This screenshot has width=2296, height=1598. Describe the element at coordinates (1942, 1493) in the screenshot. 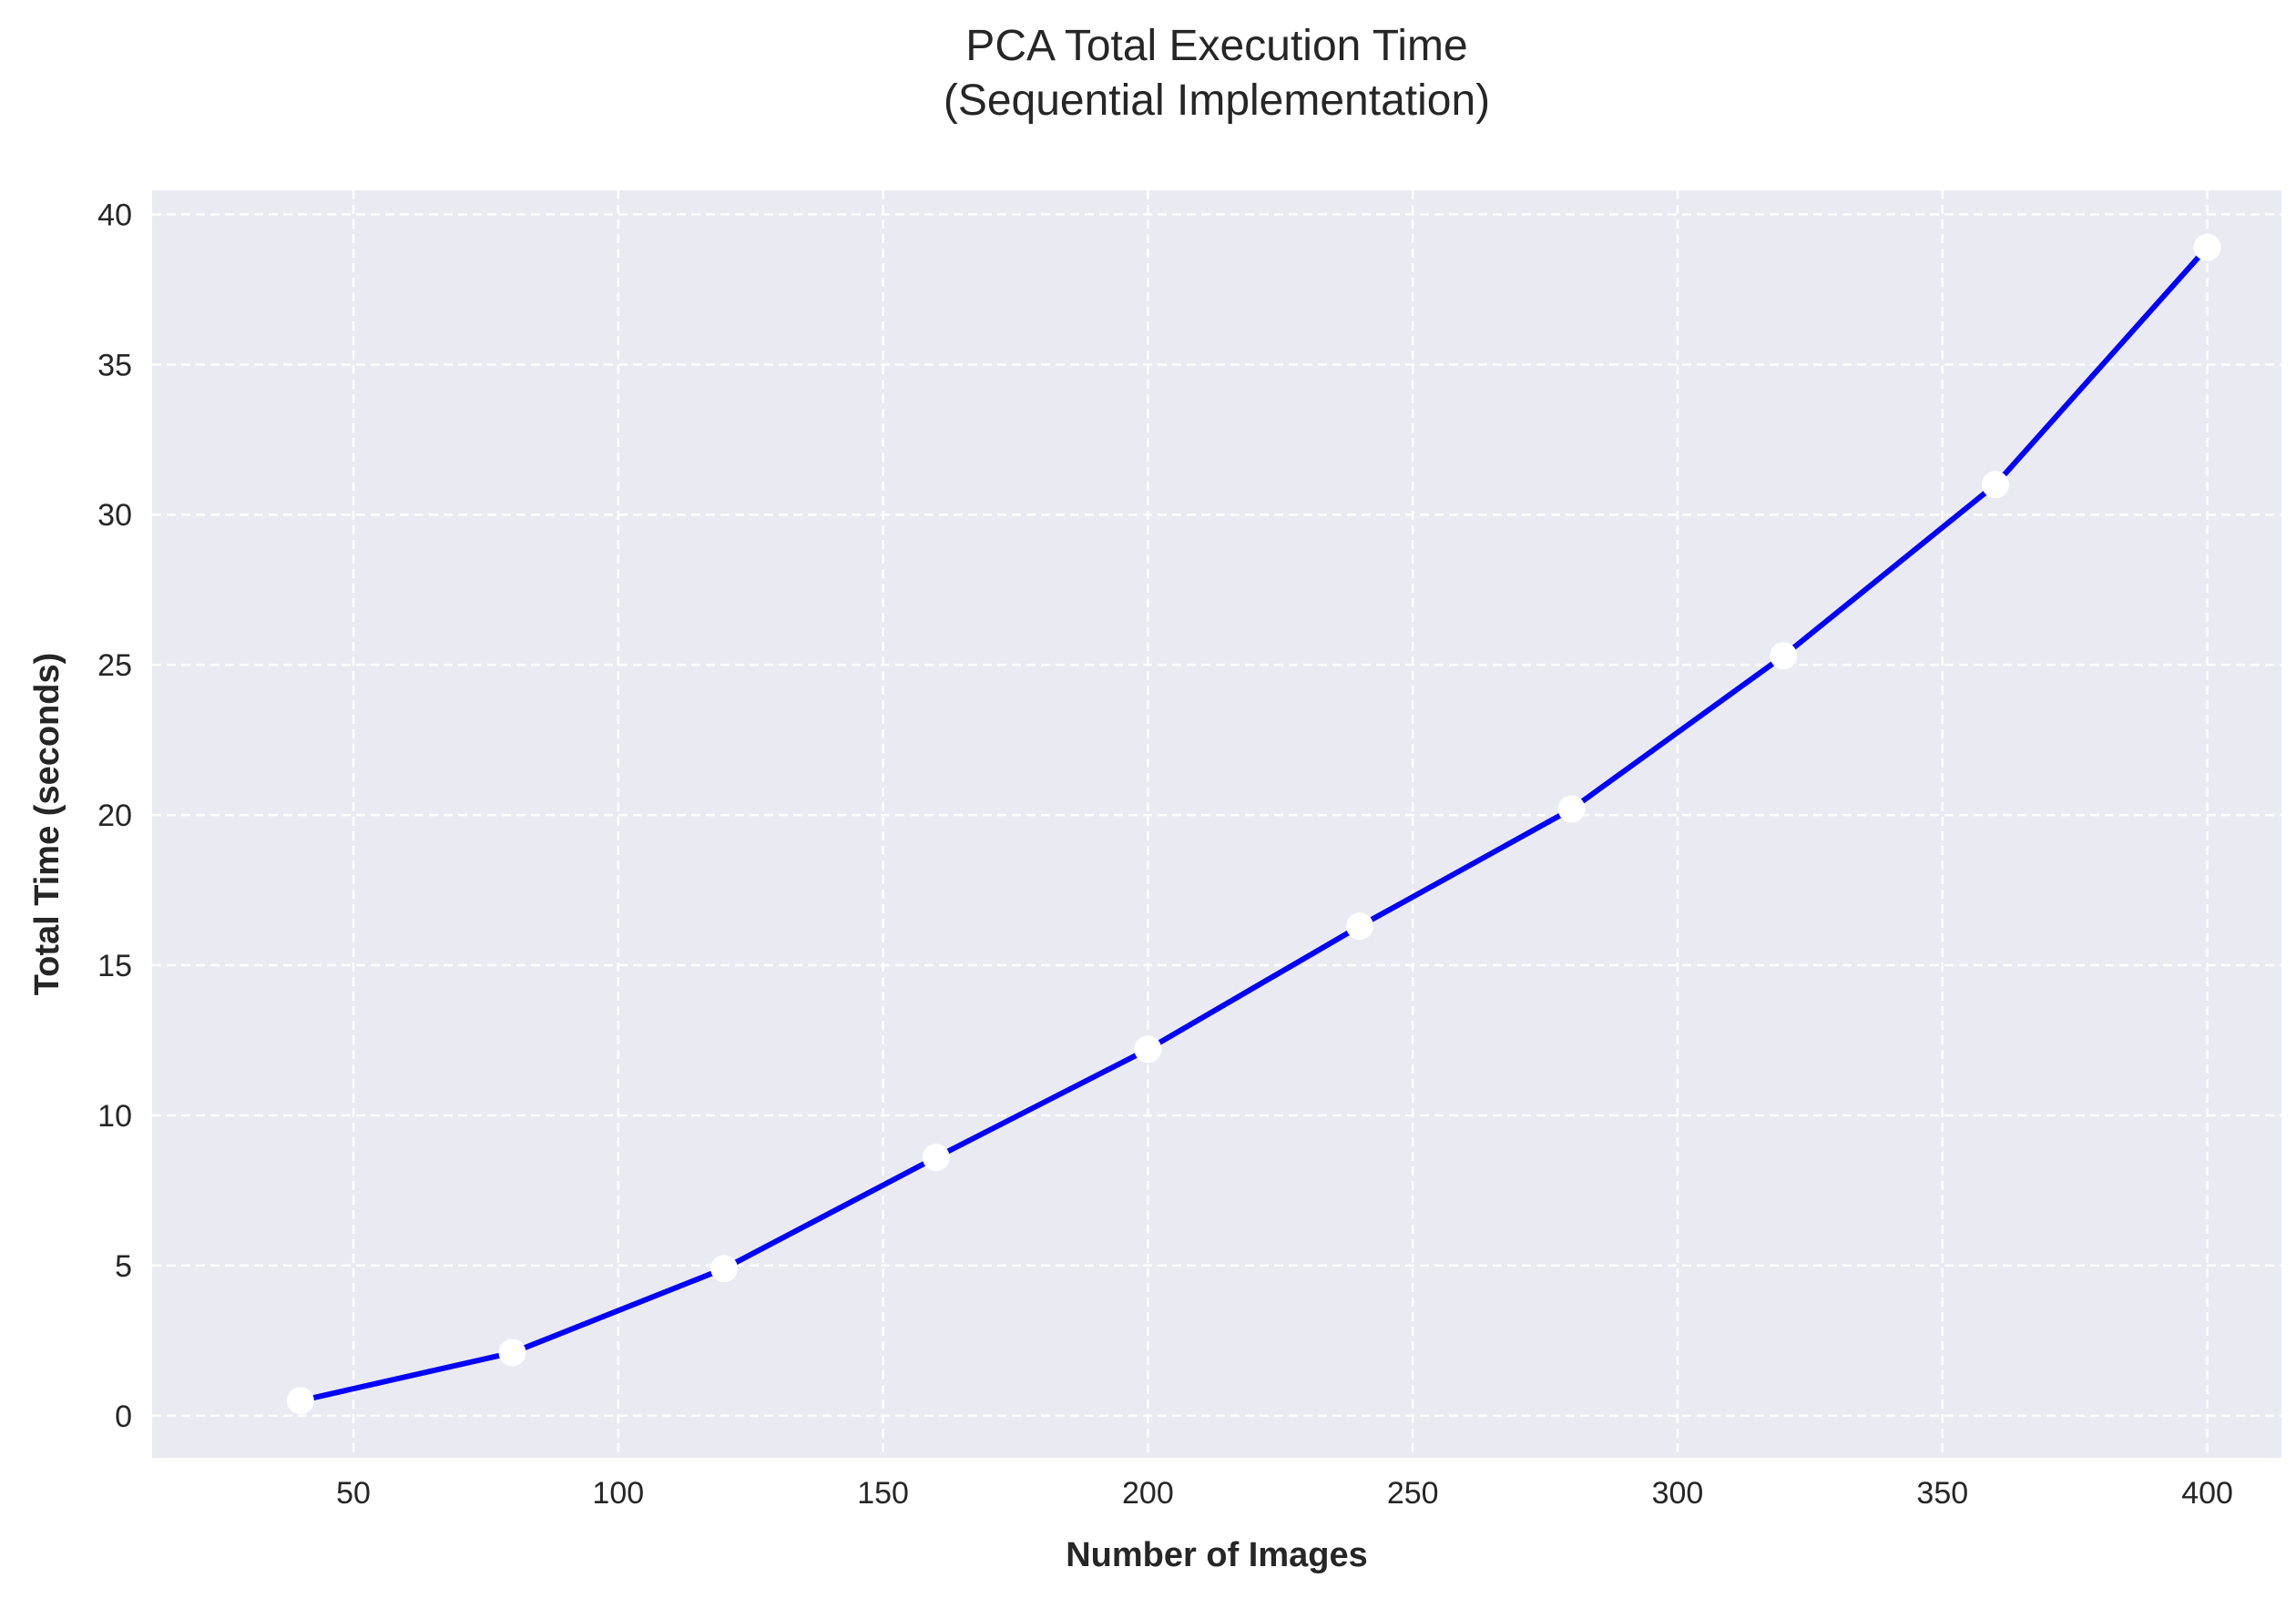

I see `x-tick-label: 350` at that location.